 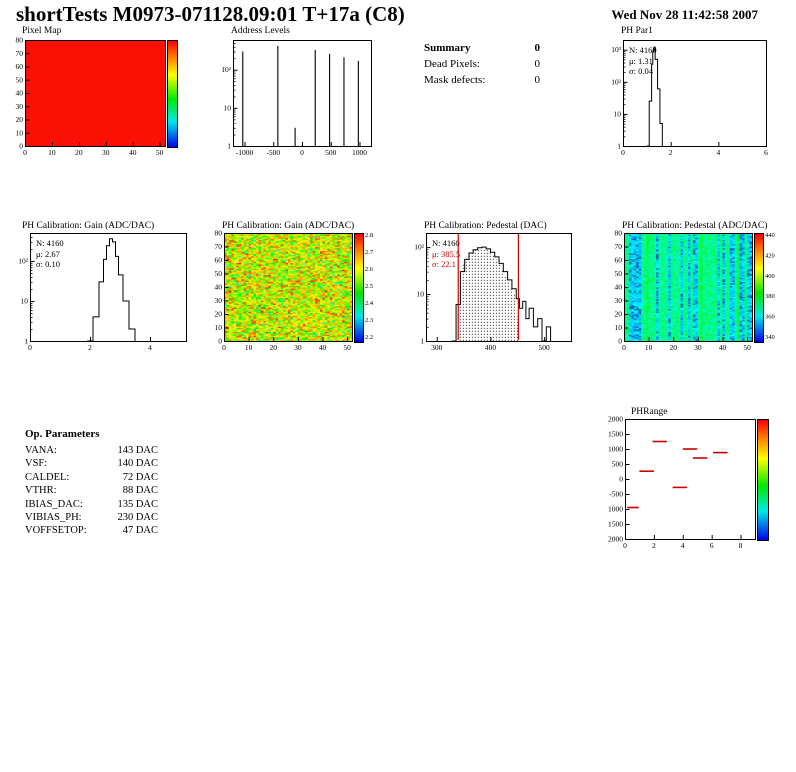 I want to click on tick-label: 380, so click(x=770, y=296).